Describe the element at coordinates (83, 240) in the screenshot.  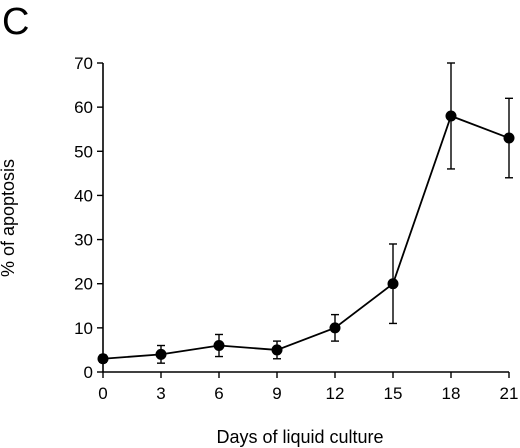
I see `y-tick-label: 30` at that location.